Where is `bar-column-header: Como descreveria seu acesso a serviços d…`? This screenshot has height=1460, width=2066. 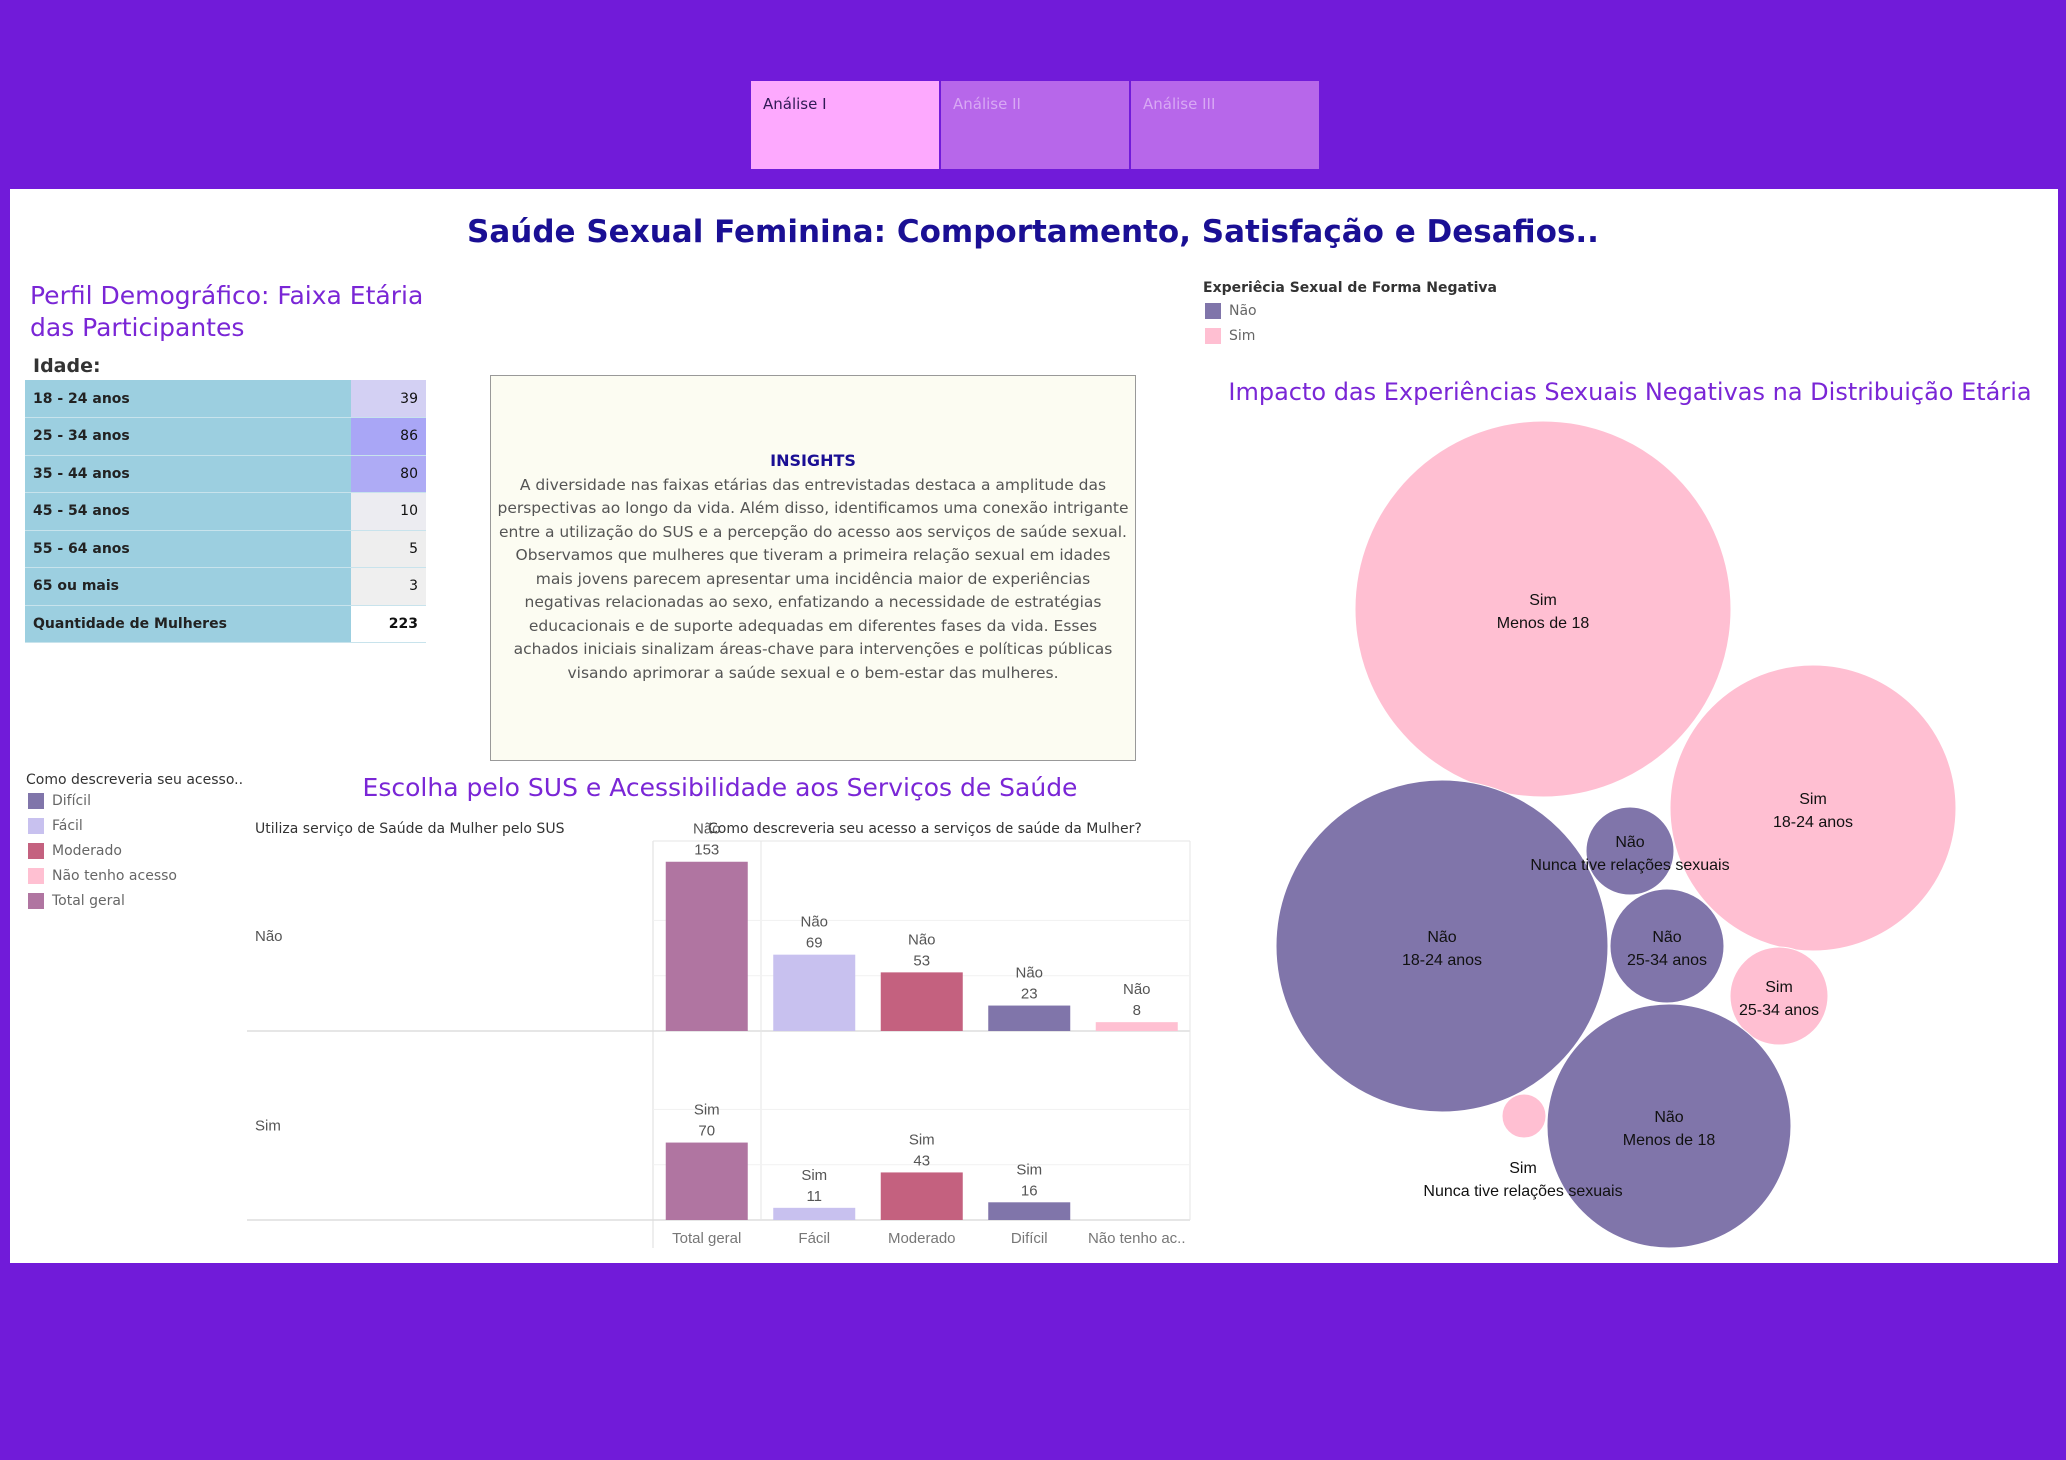 bar-column-header: Como descreveria seu acesso a serviços d… is located at coordinates (925, 829).